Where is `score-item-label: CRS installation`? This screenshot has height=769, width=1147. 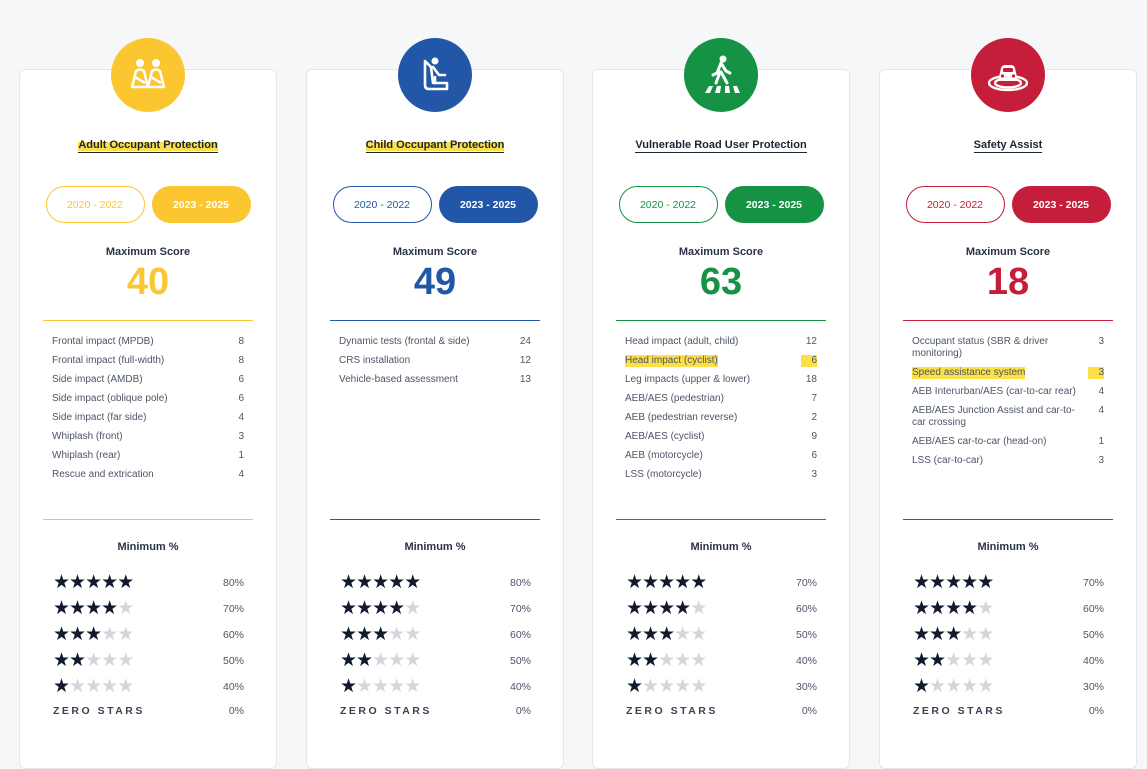 score-item-label: CRS installation is located at coordinates (375, 360).